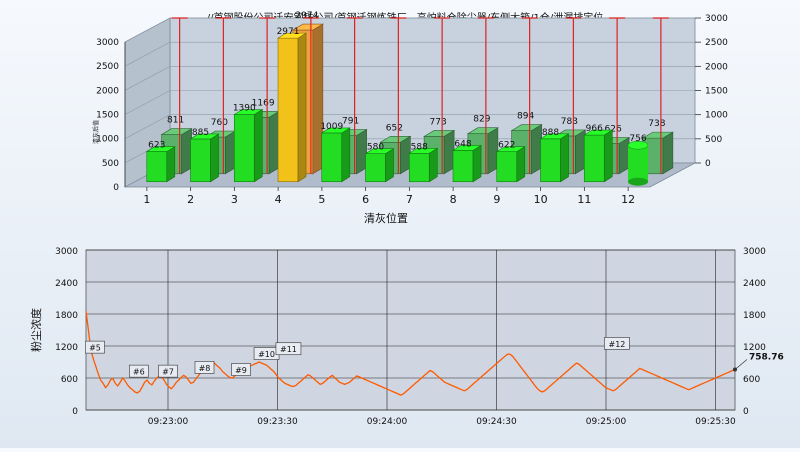 The image size is (800, 452). What do you see at coordinates (263, 103) in the screenshot?
I see `data-label-back-3: 1169` at bounding box center [263, 103].